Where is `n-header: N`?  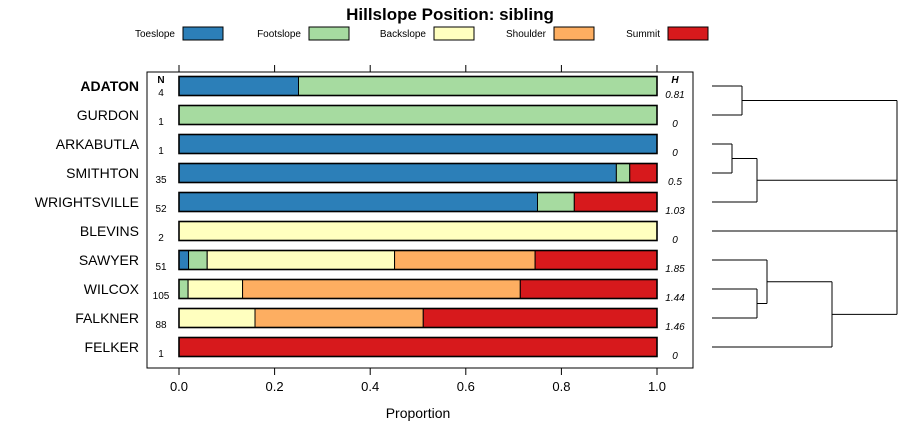
n-header: N is located at coordinates (160, 80).